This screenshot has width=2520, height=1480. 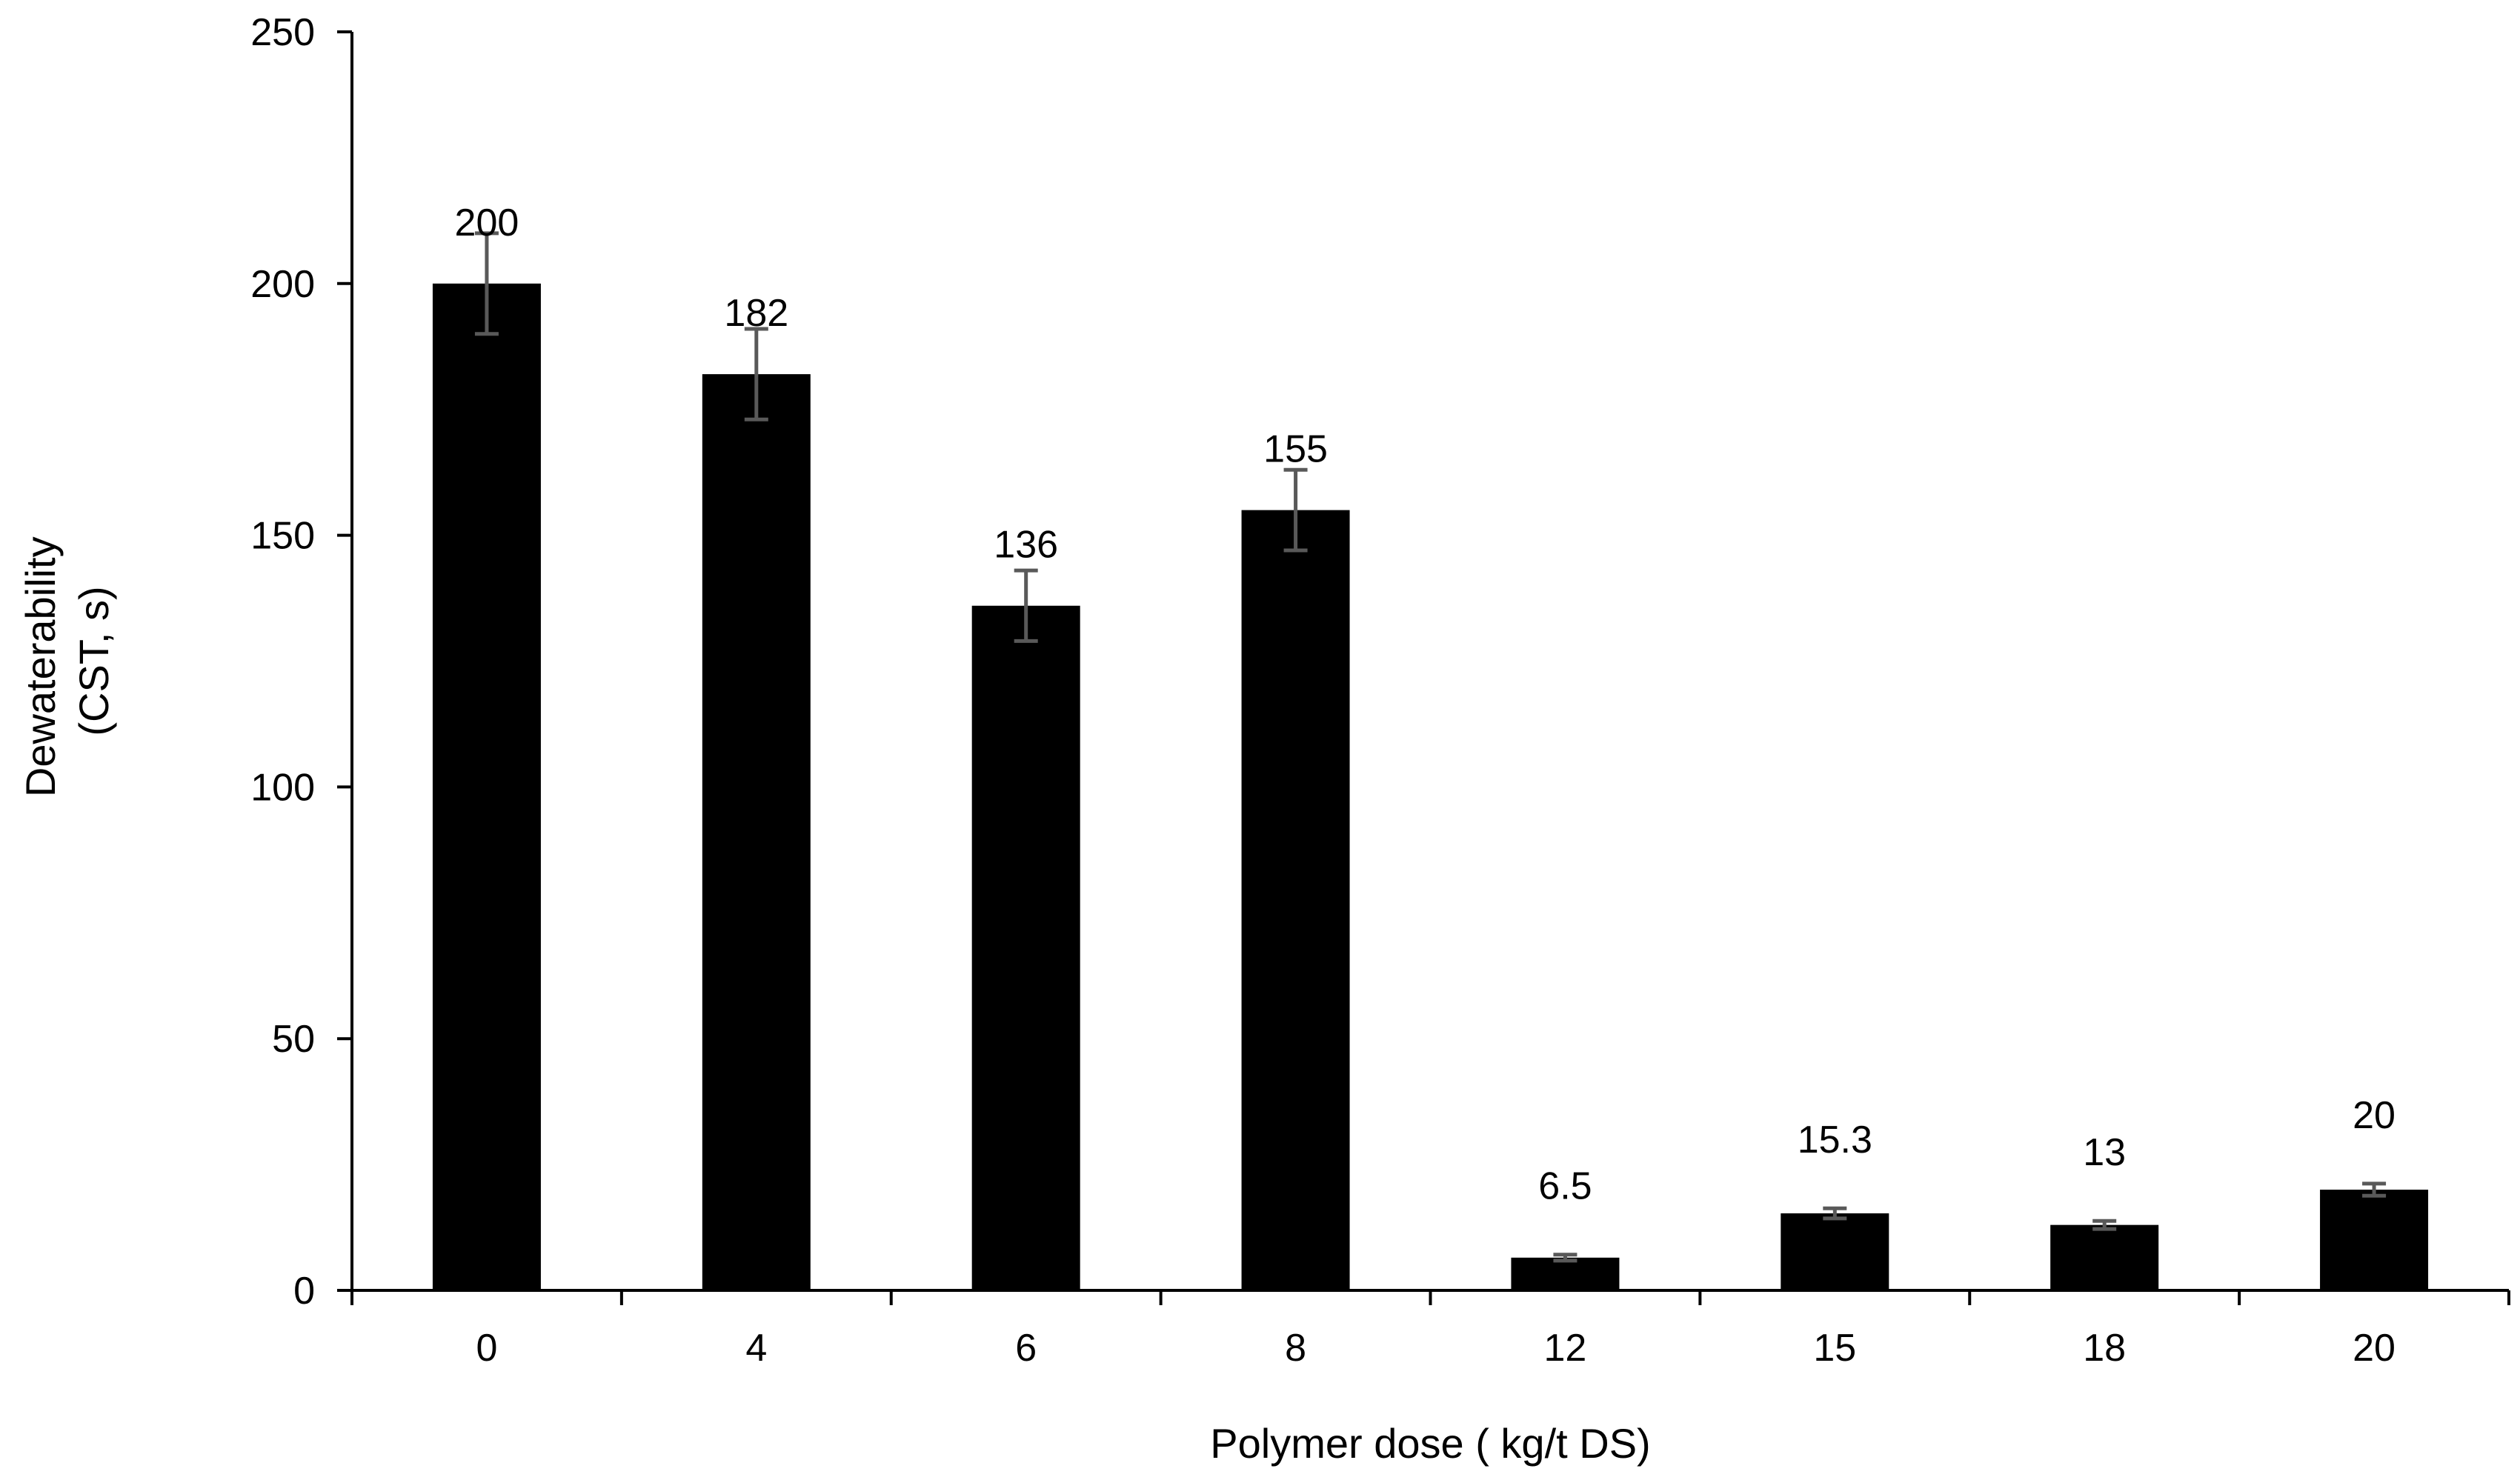 I want to click on data-label: 15.3, so click(x=1835, y=1140).